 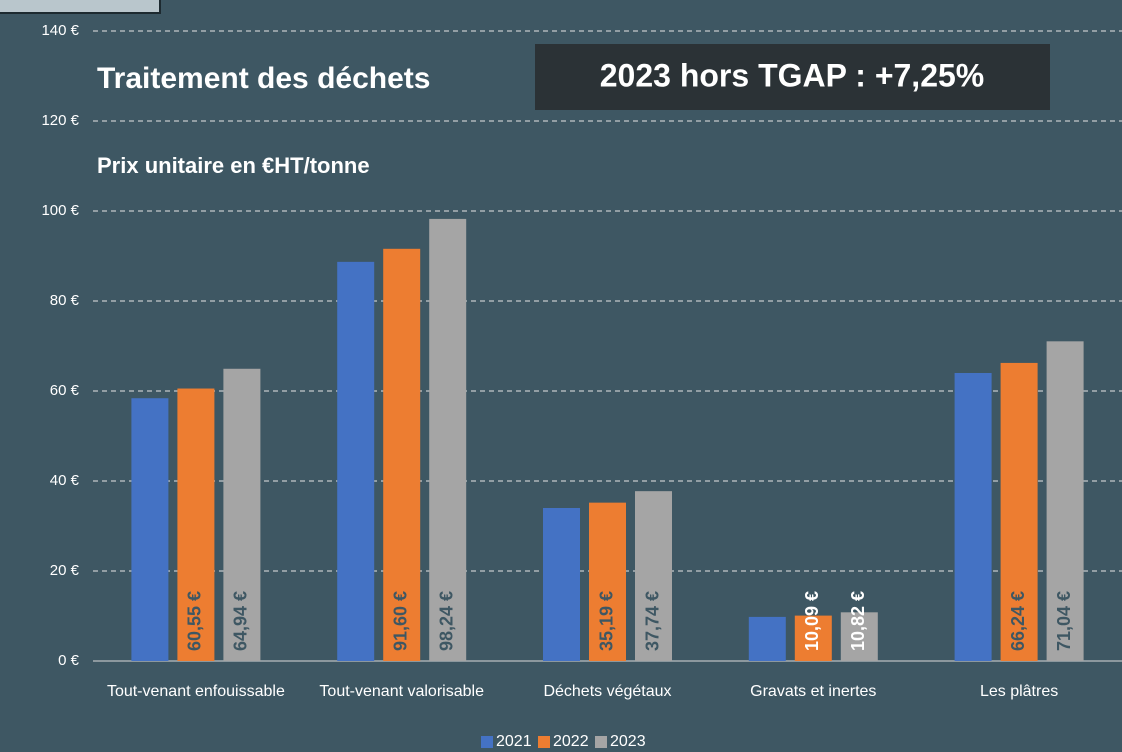 I want to click on value-label: 71,04 €, so click(x=1064, y=621).